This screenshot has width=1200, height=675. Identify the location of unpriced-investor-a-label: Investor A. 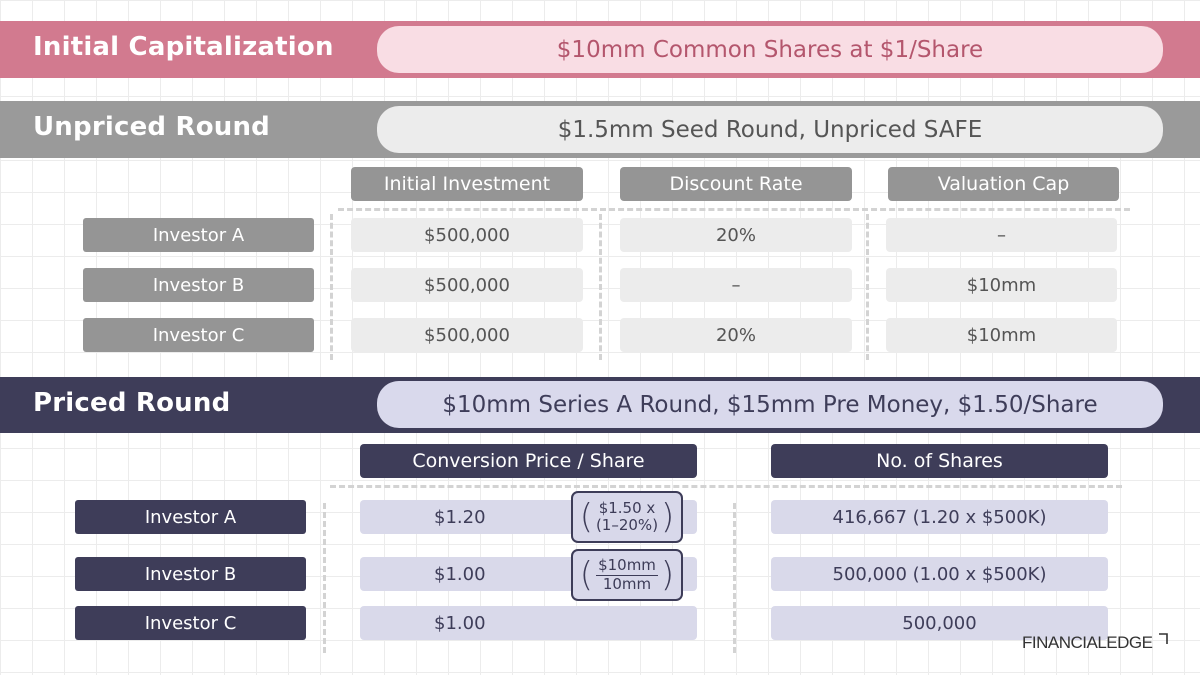
(198, 235).